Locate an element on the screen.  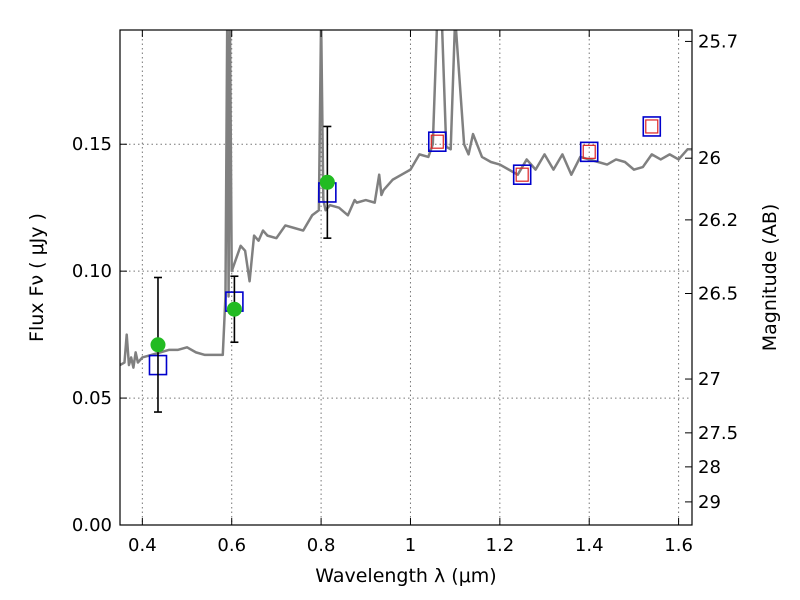
y2-tick-label: 26 is located at coordinates (709, 158).